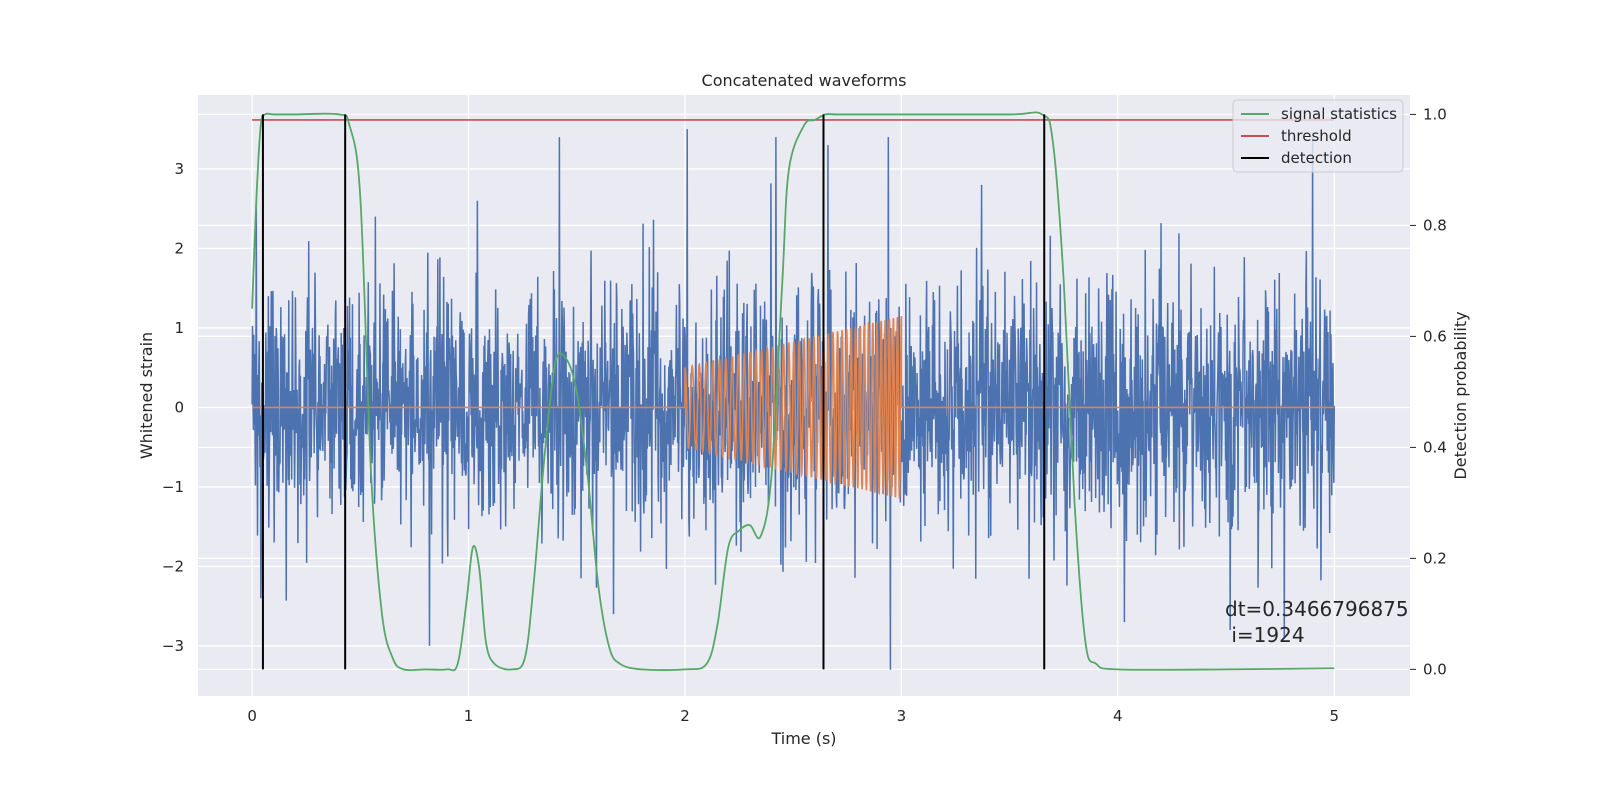  What do you see at coordinates (803, 738) in the screenshot?
I see `x-axis-label: Time (s)` at bounding box center [803, 738].